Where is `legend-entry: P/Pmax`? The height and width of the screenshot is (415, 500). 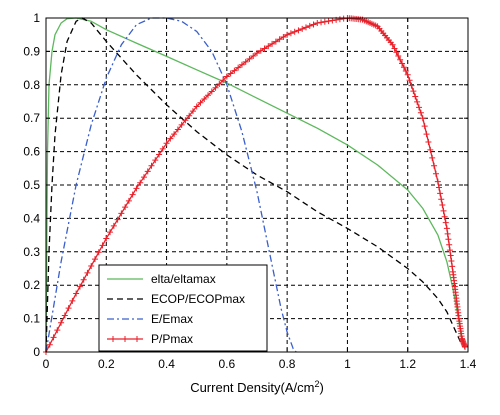 legend-entry: P/Pmax is located at coordinates (150, 339).